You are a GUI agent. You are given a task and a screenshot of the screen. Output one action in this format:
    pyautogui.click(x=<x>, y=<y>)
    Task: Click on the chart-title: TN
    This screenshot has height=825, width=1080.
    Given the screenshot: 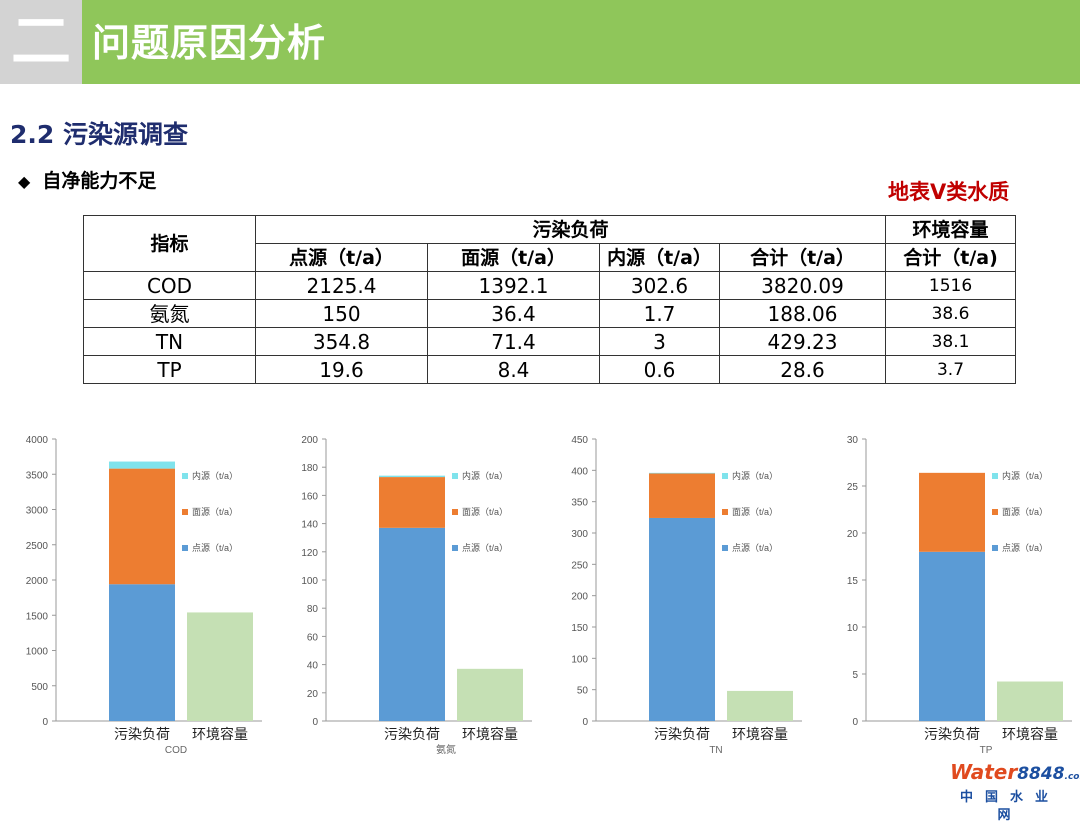 What is the action you would take?
    pyautogui.click(x=715, y=750)
    